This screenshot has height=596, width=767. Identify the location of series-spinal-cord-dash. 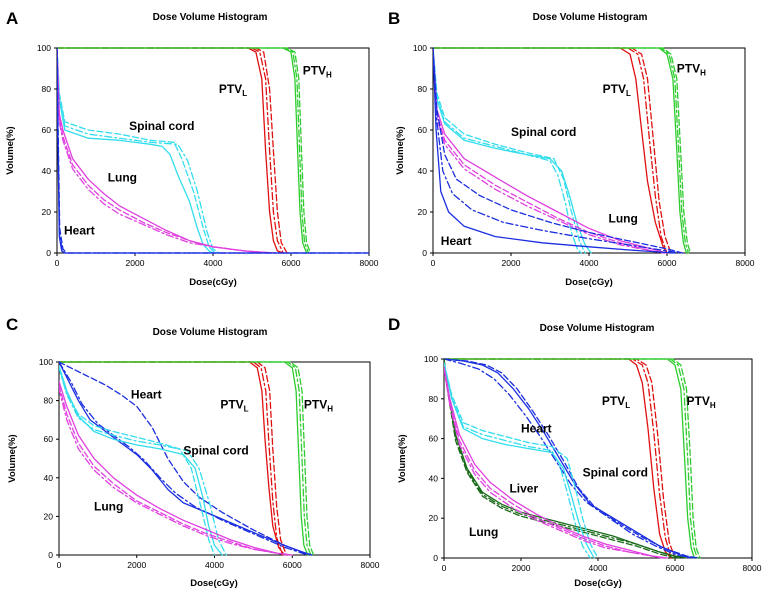
(509, 150).